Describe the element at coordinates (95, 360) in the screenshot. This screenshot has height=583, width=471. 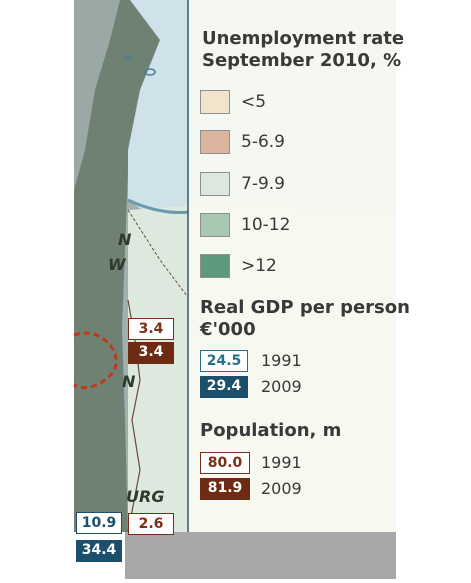
I see `state-border` at that location.